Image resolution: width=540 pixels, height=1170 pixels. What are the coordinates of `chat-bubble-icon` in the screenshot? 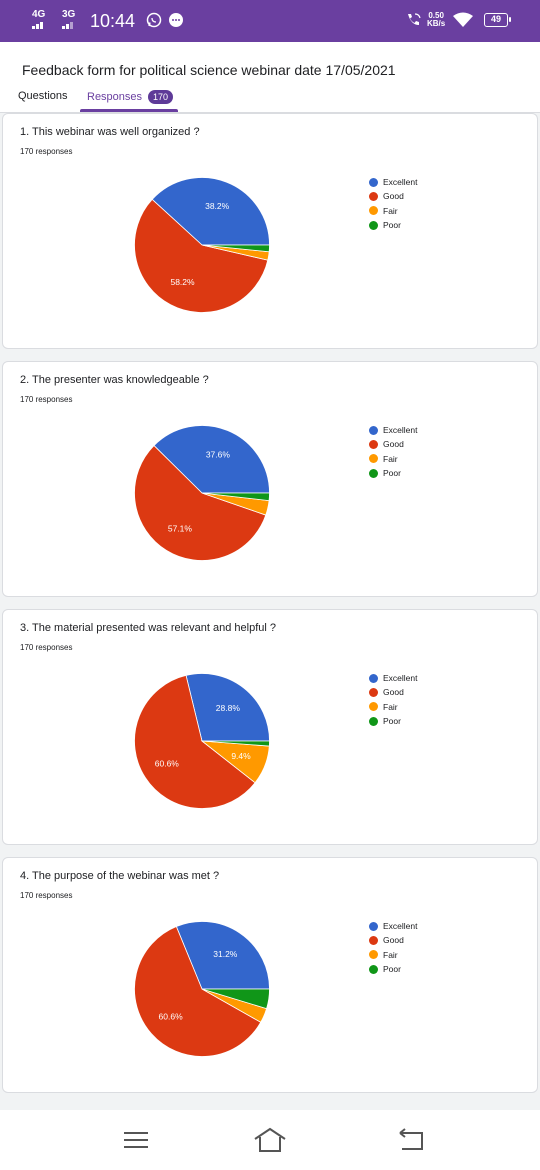 It's located at (176, 20).